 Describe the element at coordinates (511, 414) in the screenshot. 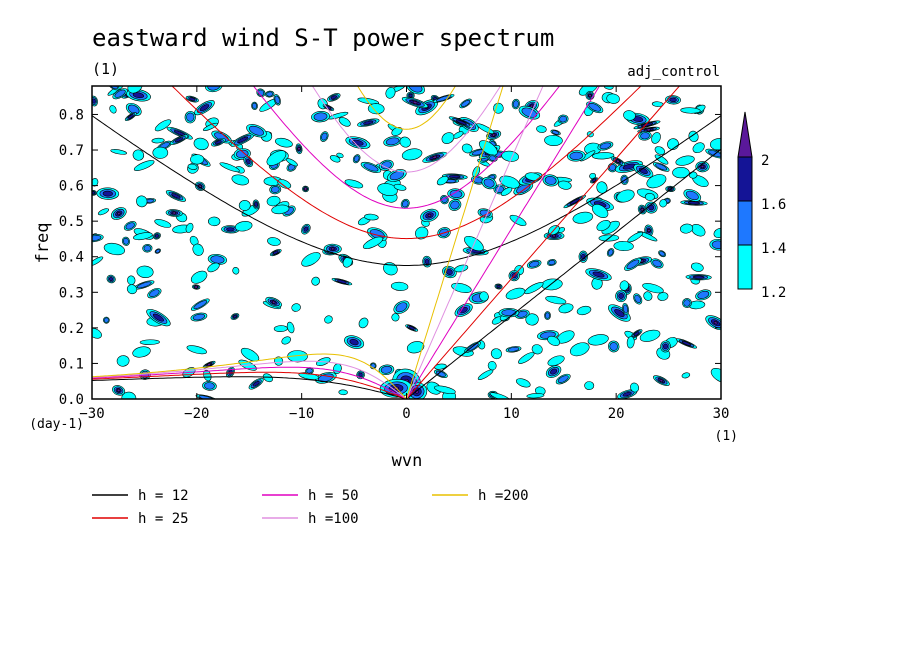

I see `x-tick-label: 10` at that location.